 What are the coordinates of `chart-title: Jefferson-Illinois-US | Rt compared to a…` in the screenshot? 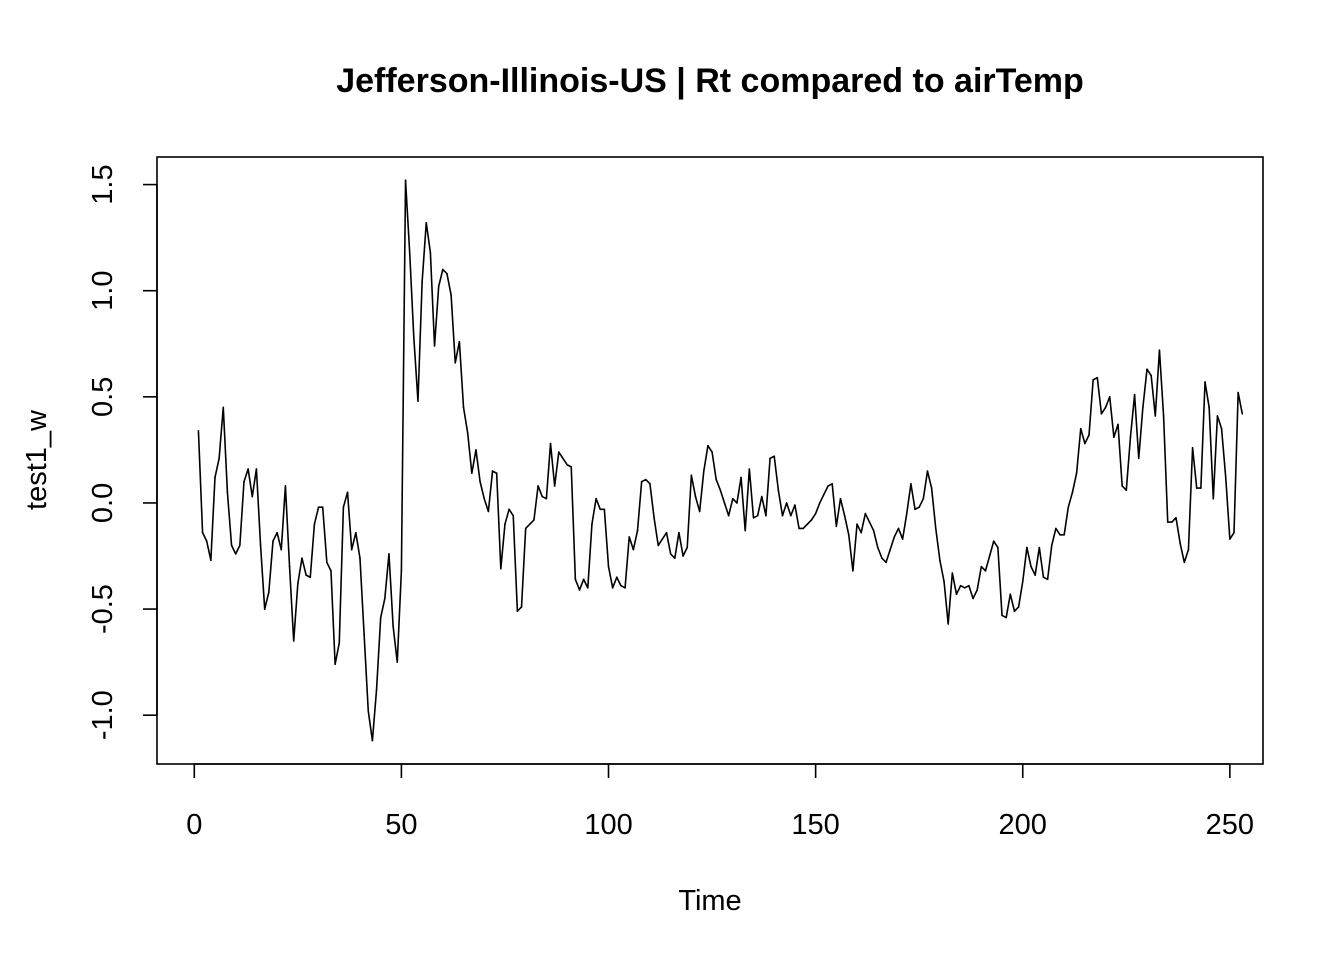 It's located at (710, 81).